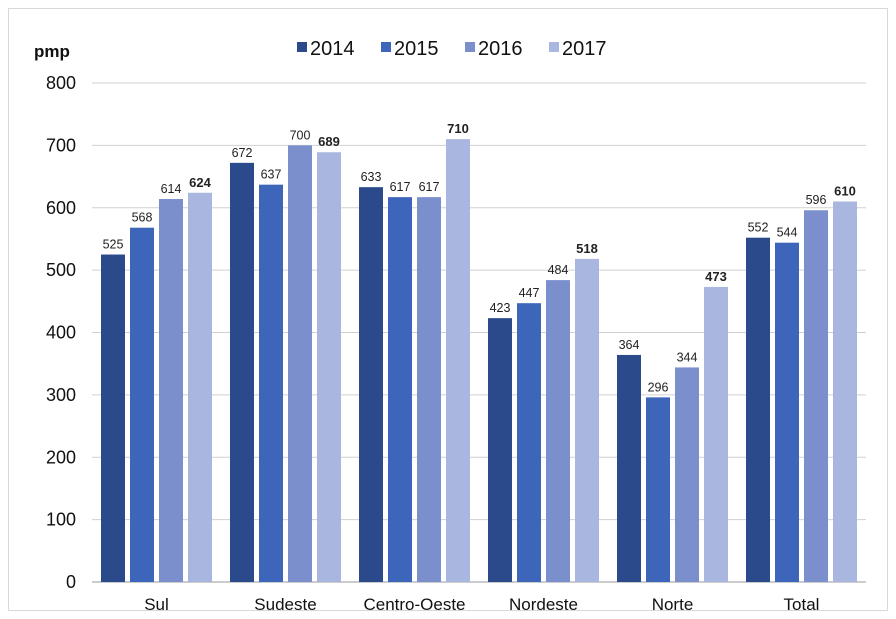 Image resolution: width=896 pixels, height=619 pixels. Describe the element at coordinates (242, 372) in the screenshot. I see `bar-2014-sudeste` at that location.